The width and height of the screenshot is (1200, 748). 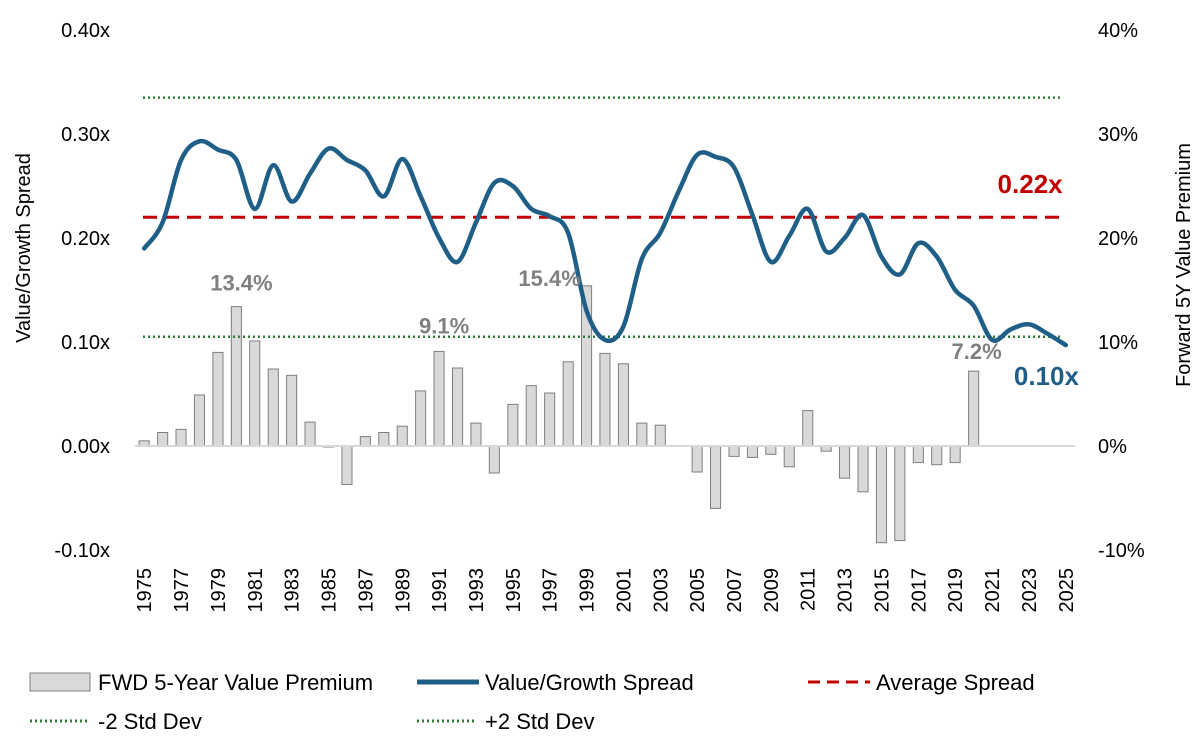 I want to click on right-tick-label: 40%, so click(x=1118, y=31).